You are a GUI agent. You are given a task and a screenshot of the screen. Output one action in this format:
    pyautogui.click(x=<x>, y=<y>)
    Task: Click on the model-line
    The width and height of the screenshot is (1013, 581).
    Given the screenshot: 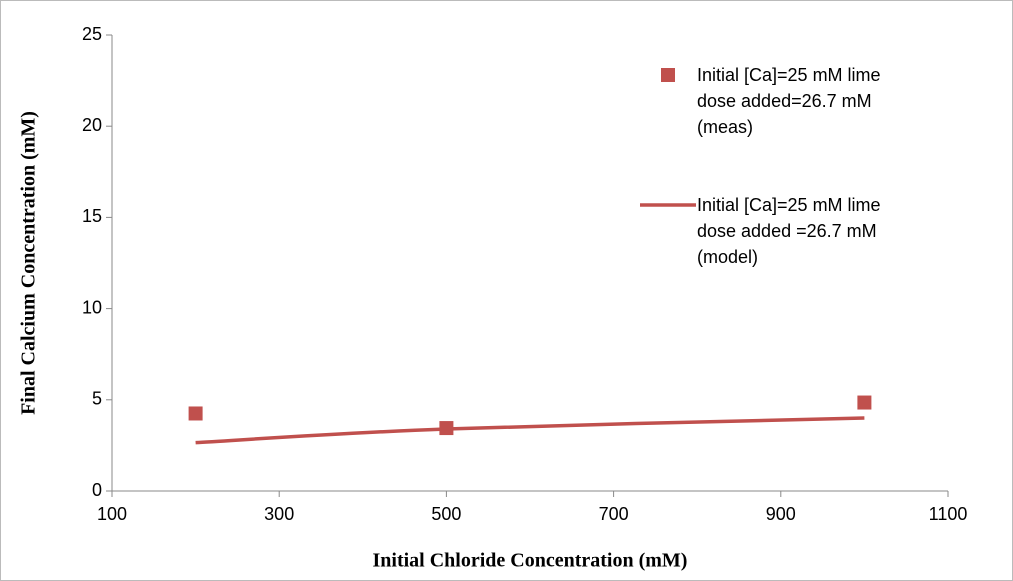 What is the action you would take?
    pyautogui.click(x=530, y=430)
    